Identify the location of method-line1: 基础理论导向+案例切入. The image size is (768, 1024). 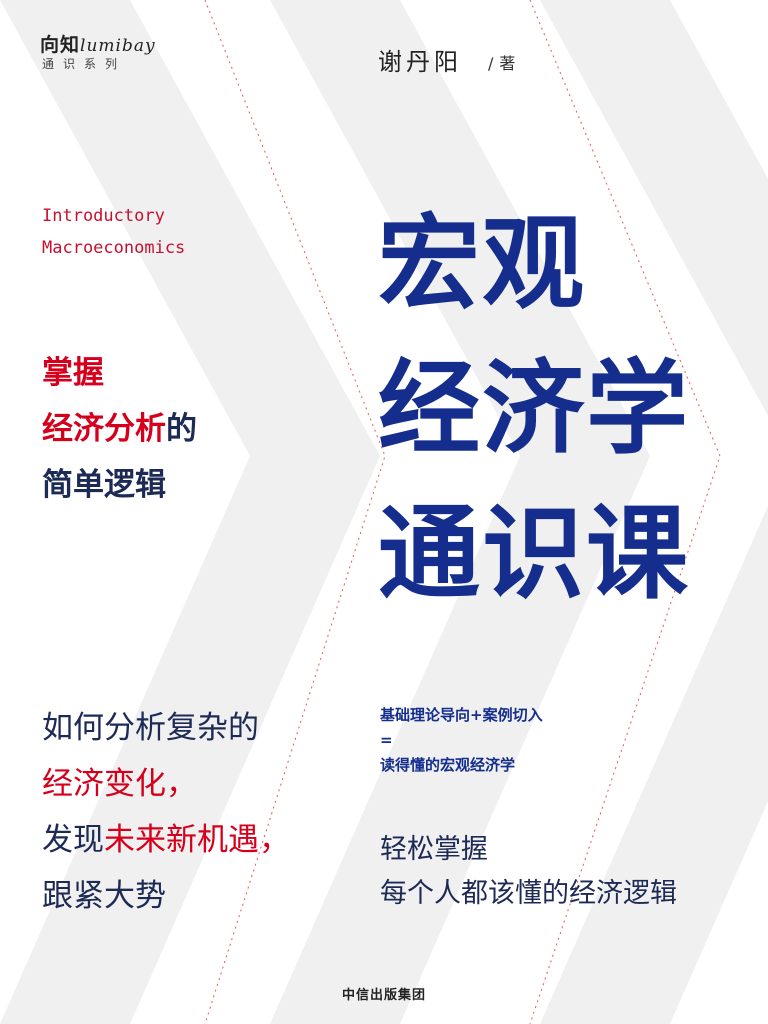
(461, 715).